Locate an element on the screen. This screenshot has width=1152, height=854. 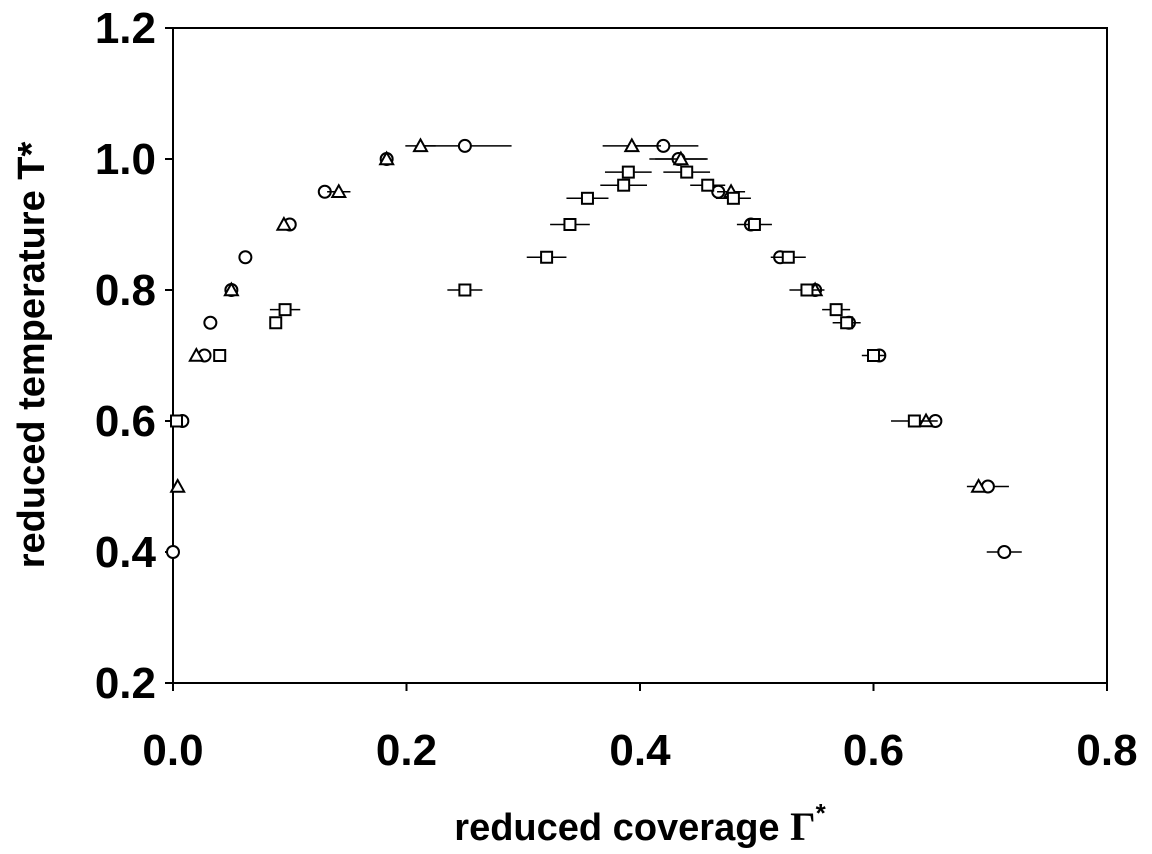
y-tick-label: 1.2 is located at coordinates (125, 28).